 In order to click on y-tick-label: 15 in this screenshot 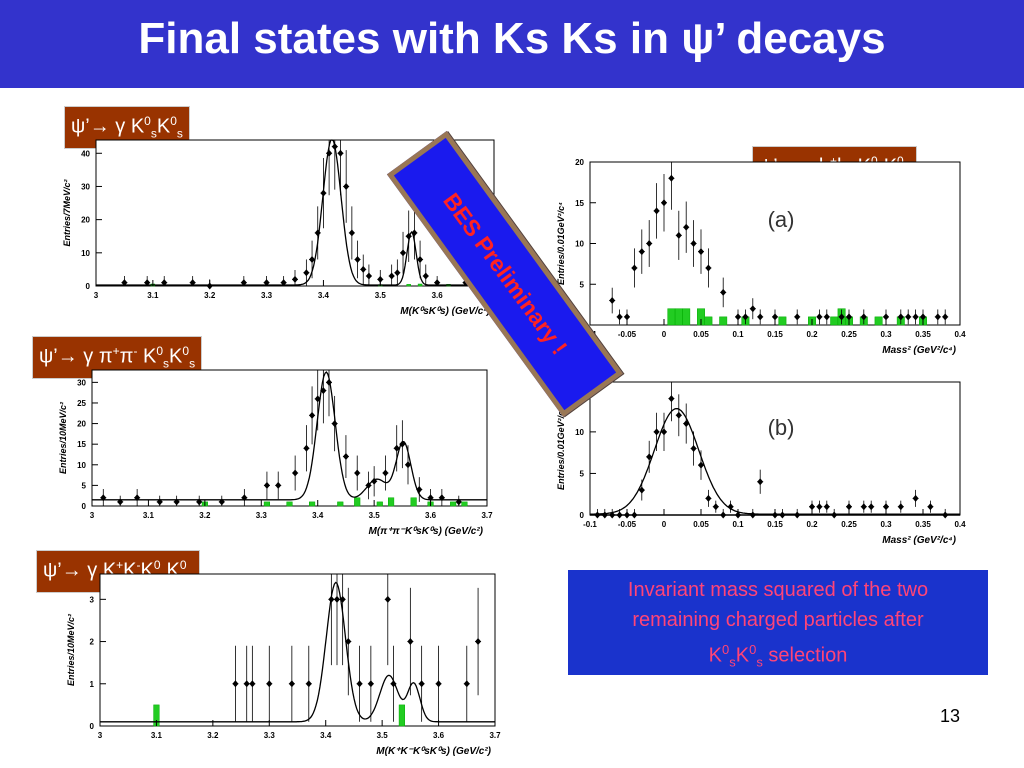, I will do `click(579, 203)`.